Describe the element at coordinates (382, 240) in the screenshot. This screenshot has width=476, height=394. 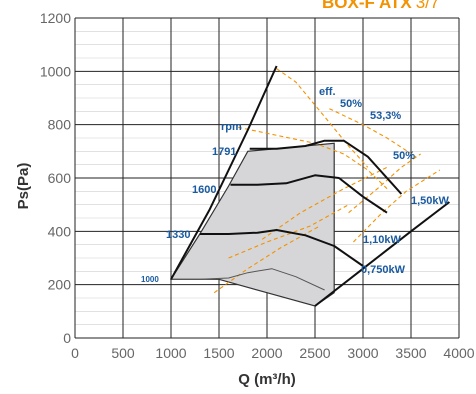
I see `power-label-1-10kw: 1,10kW` at that location.